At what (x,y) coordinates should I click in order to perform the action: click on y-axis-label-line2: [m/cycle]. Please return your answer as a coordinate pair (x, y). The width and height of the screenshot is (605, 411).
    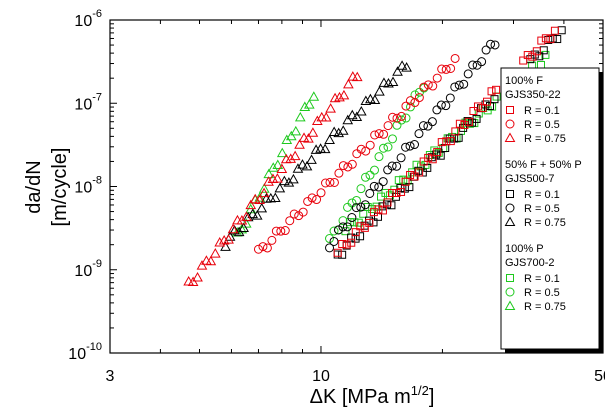
    Looking at the image, I should click on (60, 187).